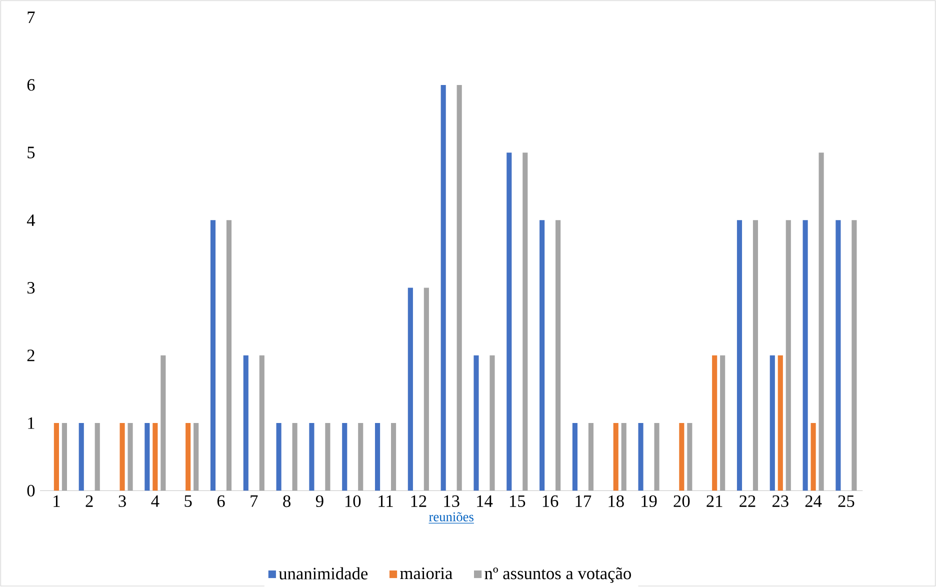 The image size is (936, 587). Describe the element at coordinates (320, 502) in the screenshot. I see `x-tick-label: 9` at that location.